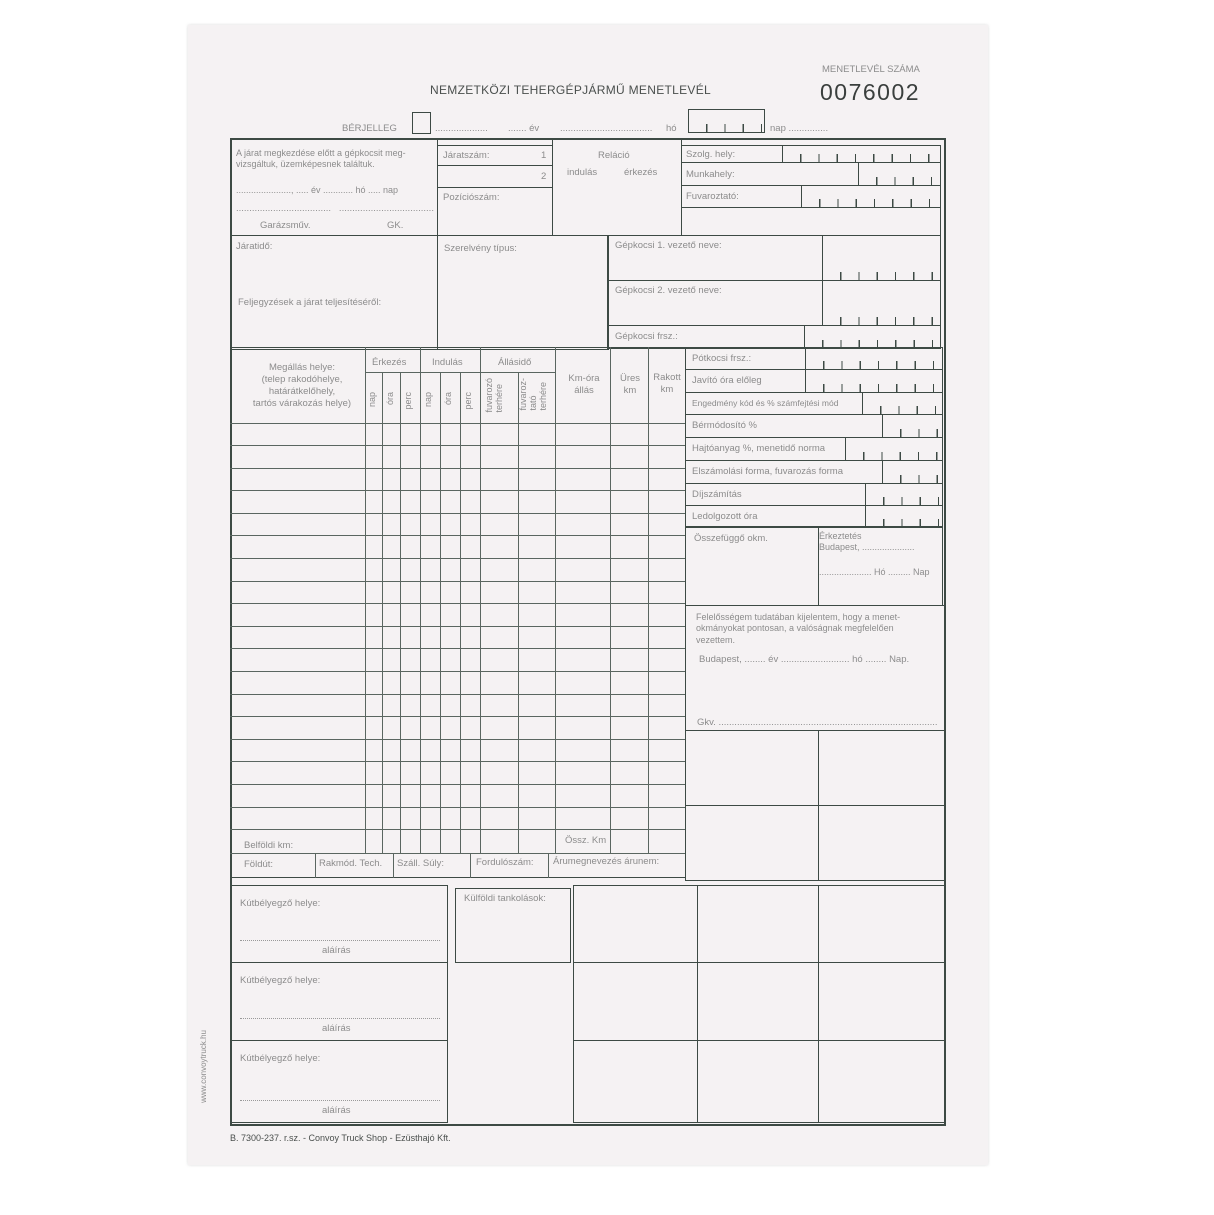 The image size is (1214, 1215). What do you see at coordinates (339, 1081) in the screenshot?
I see `kutbelyegzo-cell` at bounding box center [339, 1081].